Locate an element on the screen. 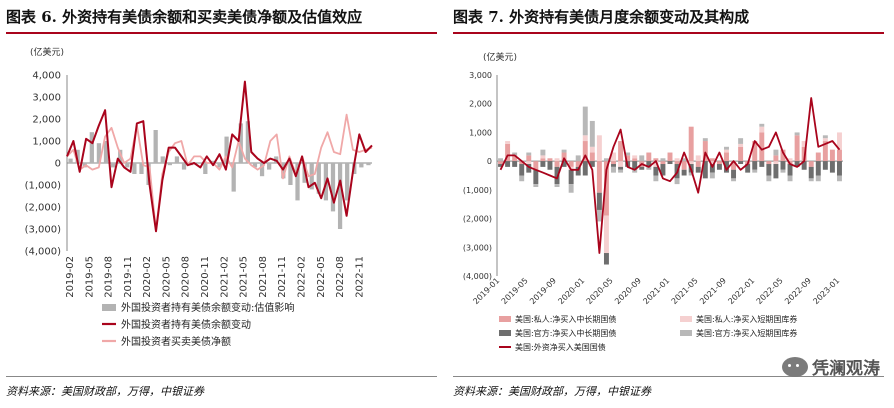 Image resolution: width=894 pixels, height=408 pixels. right-x-tick-label: 2022-09 is located at coordinates (798, 291).